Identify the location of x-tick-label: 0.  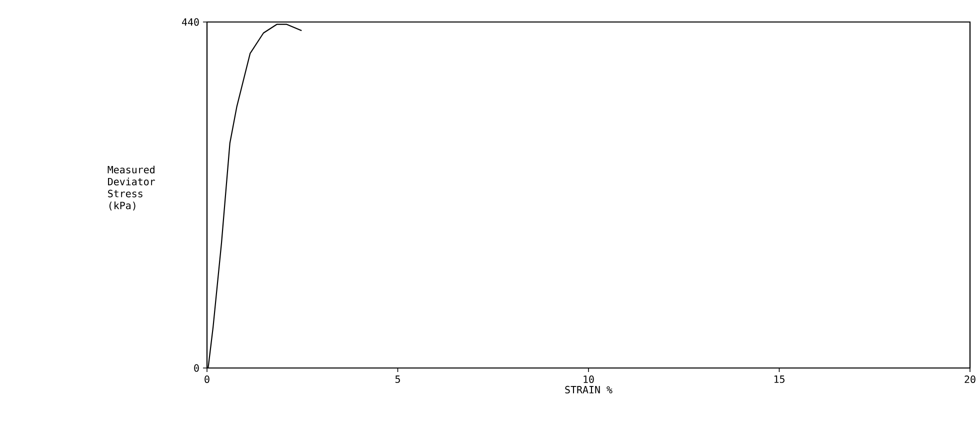
(207, 379).